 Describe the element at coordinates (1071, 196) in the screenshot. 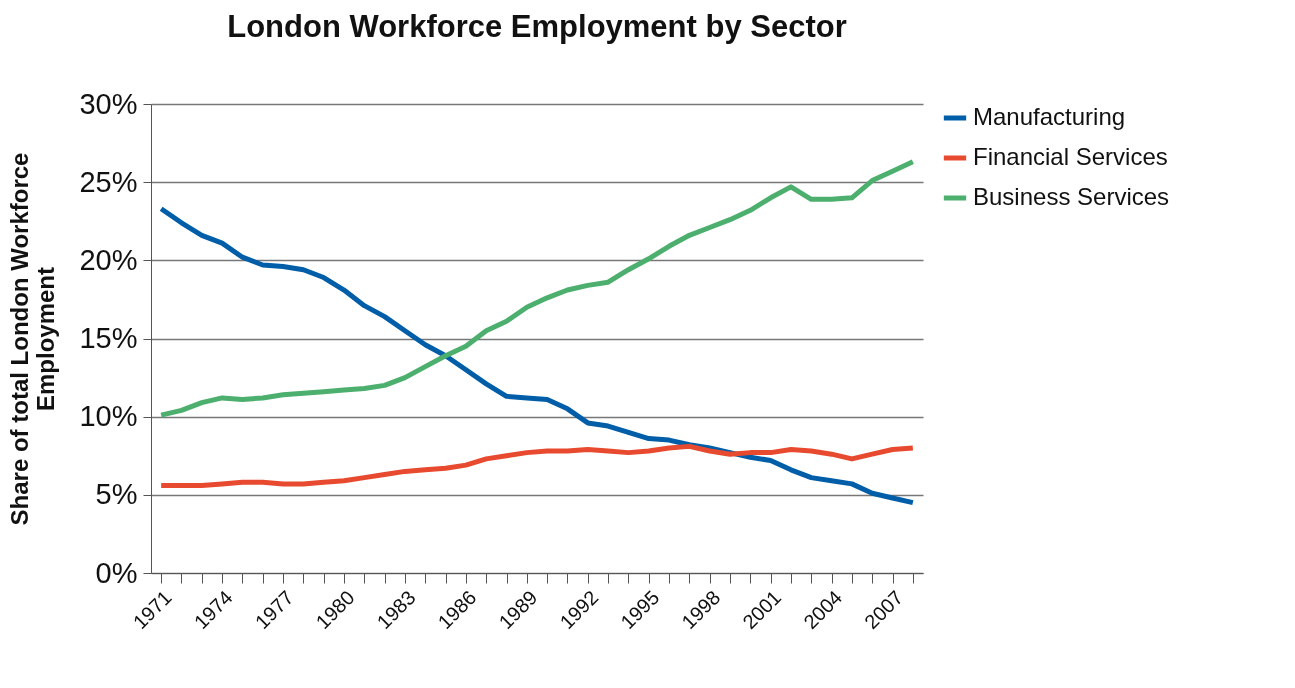

I see `legend-label: Business Services` at that location.